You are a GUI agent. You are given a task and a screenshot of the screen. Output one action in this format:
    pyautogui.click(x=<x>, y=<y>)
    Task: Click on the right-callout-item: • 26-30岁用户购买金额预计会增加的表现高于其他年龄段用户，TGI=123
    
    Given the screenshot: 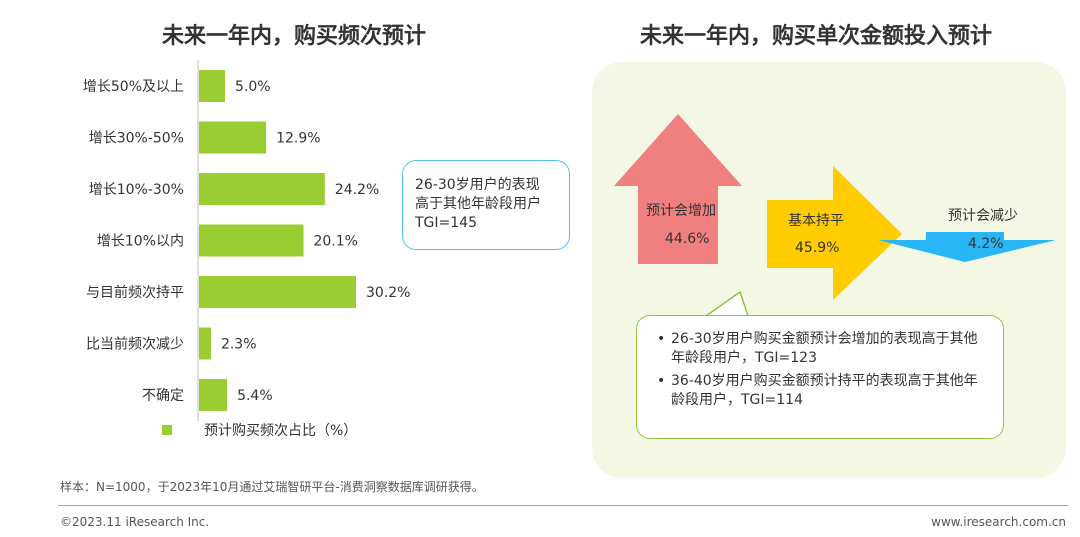 What is the action you would take?
    pyautogui.click(x=820, y=349)
    